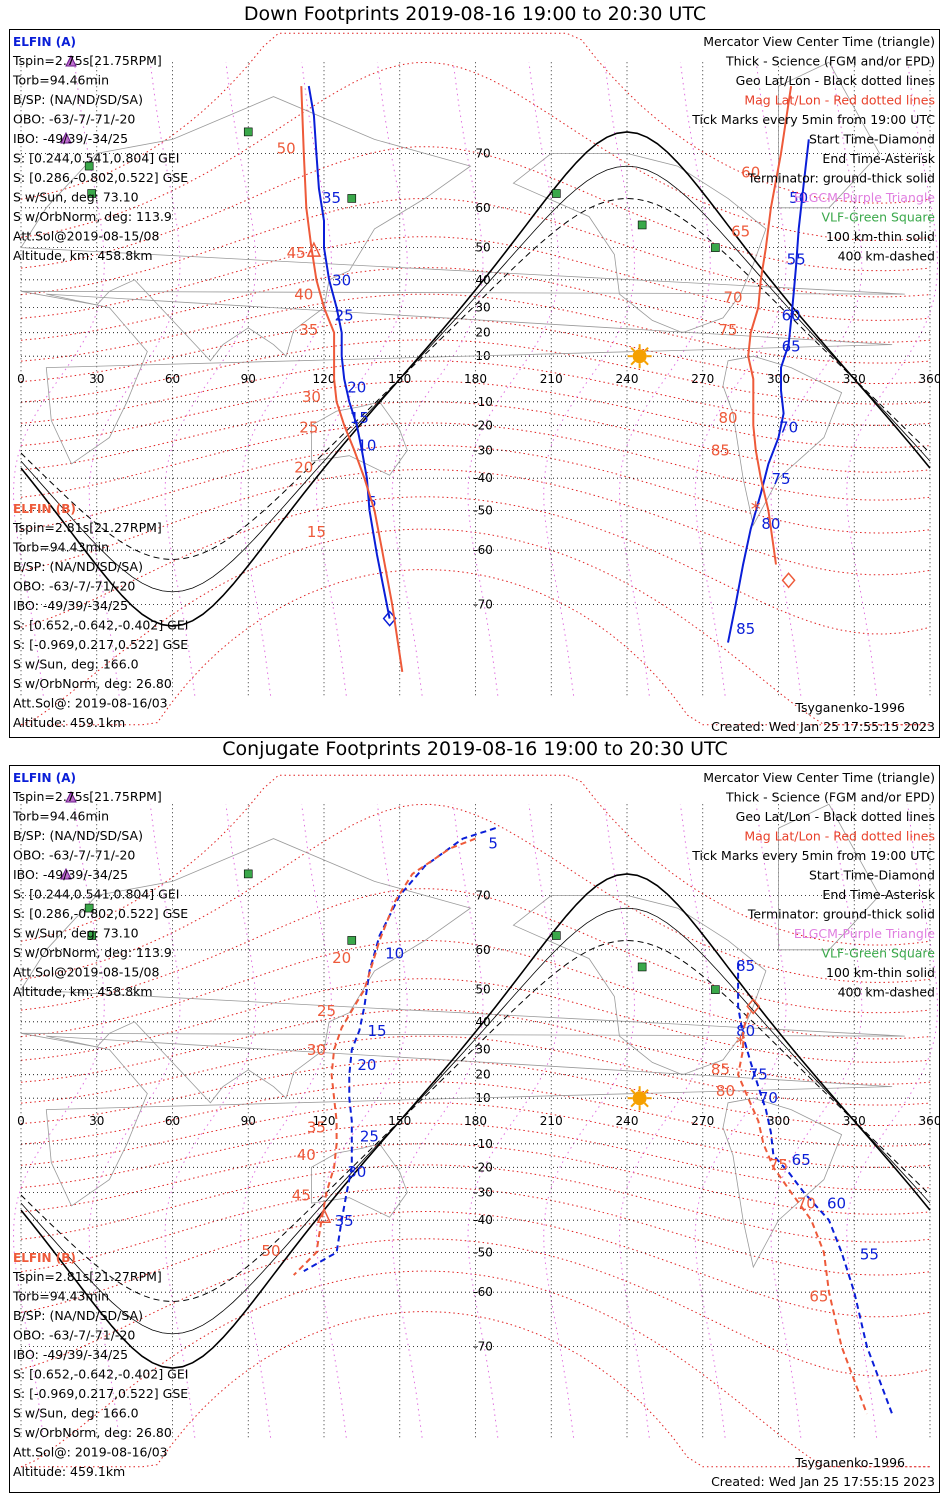 This screenshot has width=950, height=1500. What do you see at coordinates (849, 707) in the screenshot?
I see `model-label: Tsyganenko-1996` at bounding box center [849, 707].